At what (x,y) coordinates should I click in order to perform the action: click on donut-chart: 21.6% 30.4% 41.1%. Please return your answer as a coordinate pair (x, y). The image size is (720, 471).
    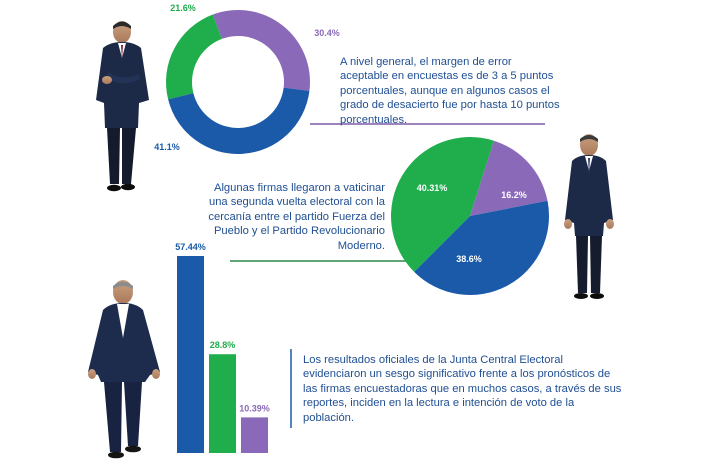
    Looking at the image, I should click on (247, 78).